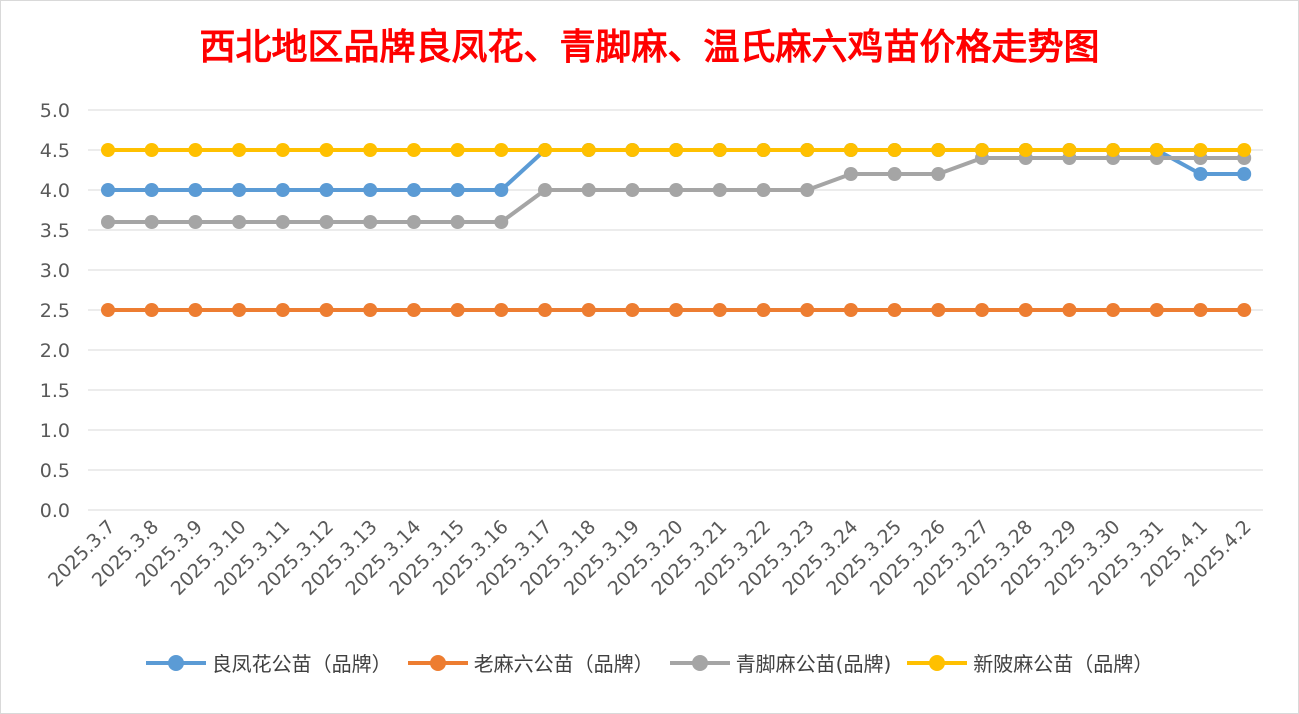 Image resolution: width=1299 pixels, height=714 pixels. I want to click on legend-item: 老麻六公苗（品牌）, so click(530, 662).